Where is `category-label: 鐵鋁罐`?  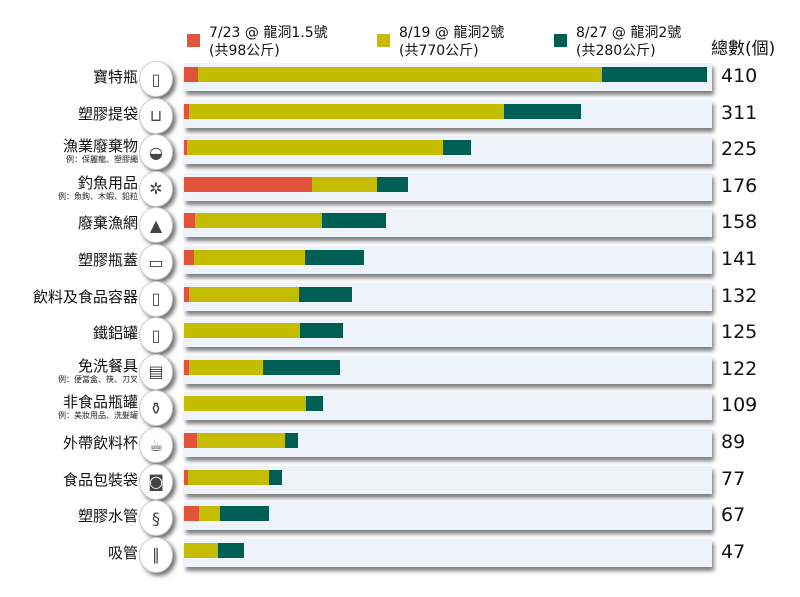 category-label: 鐵鋁罐 is located at coordinates (115, 333).